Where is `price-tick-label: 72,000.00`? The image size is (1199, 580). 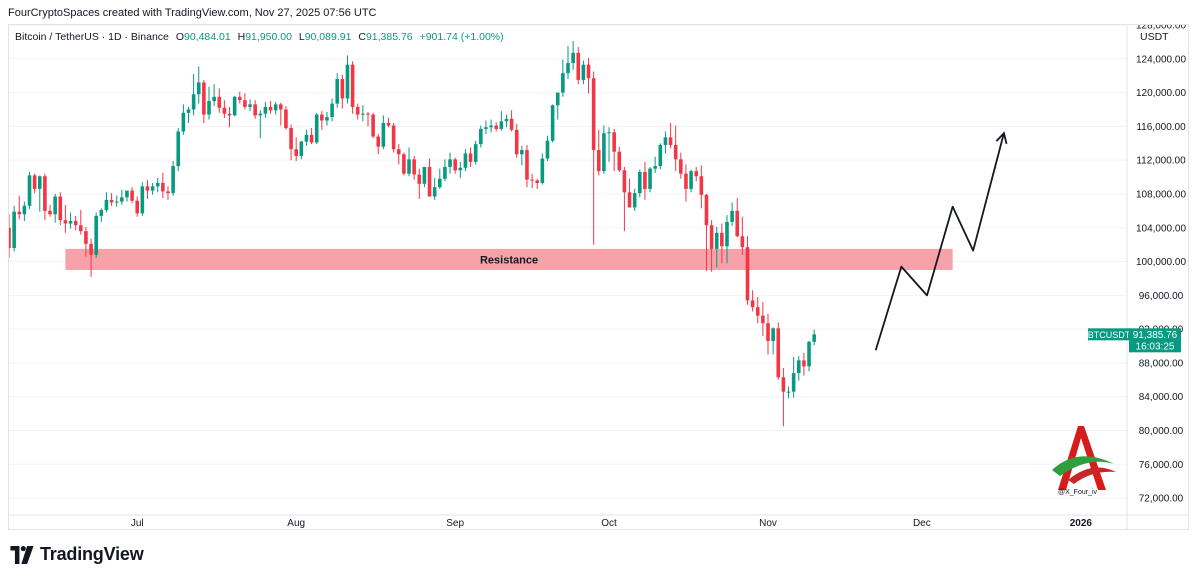
price-tick-label: 72,000.00 is located at coordinates (1161, 499).